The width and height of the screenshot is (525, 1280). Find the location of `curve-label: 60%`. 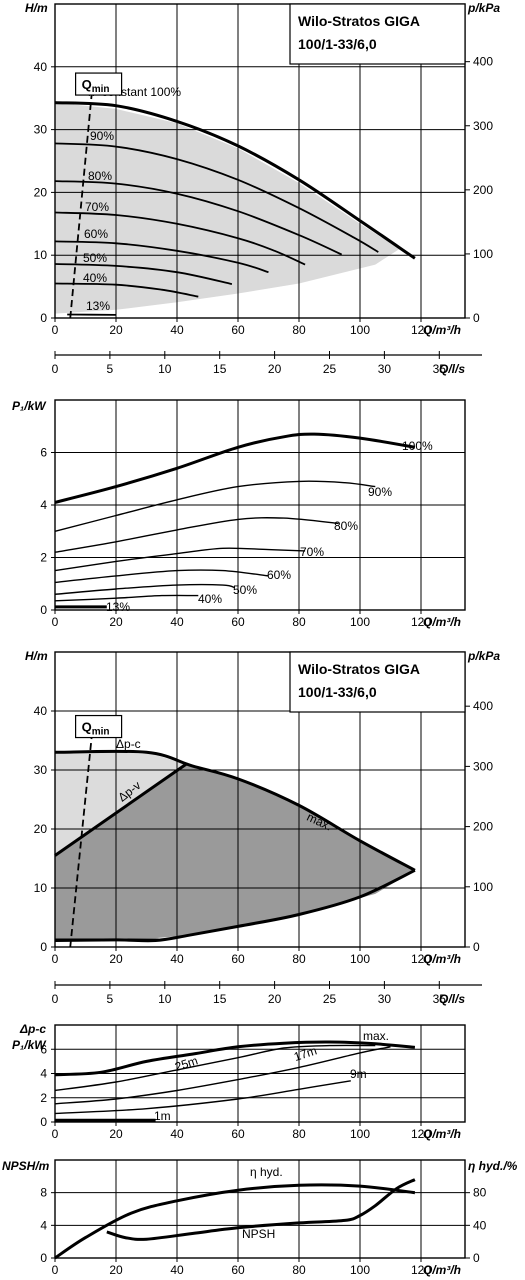

curve-label: 60% is located at coordinates (96, 234).